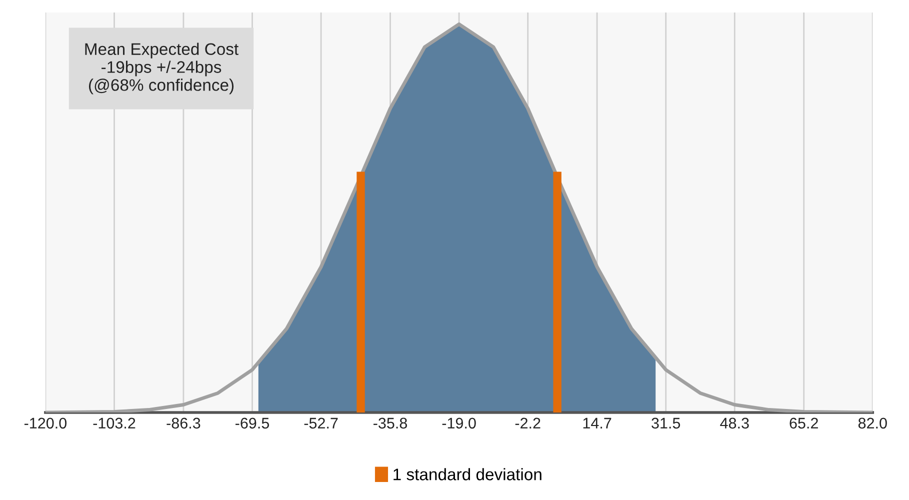  Describe the element at coordinates (183, 423) in the screenshot. I see `x-tick-label: -86.3` at that location.